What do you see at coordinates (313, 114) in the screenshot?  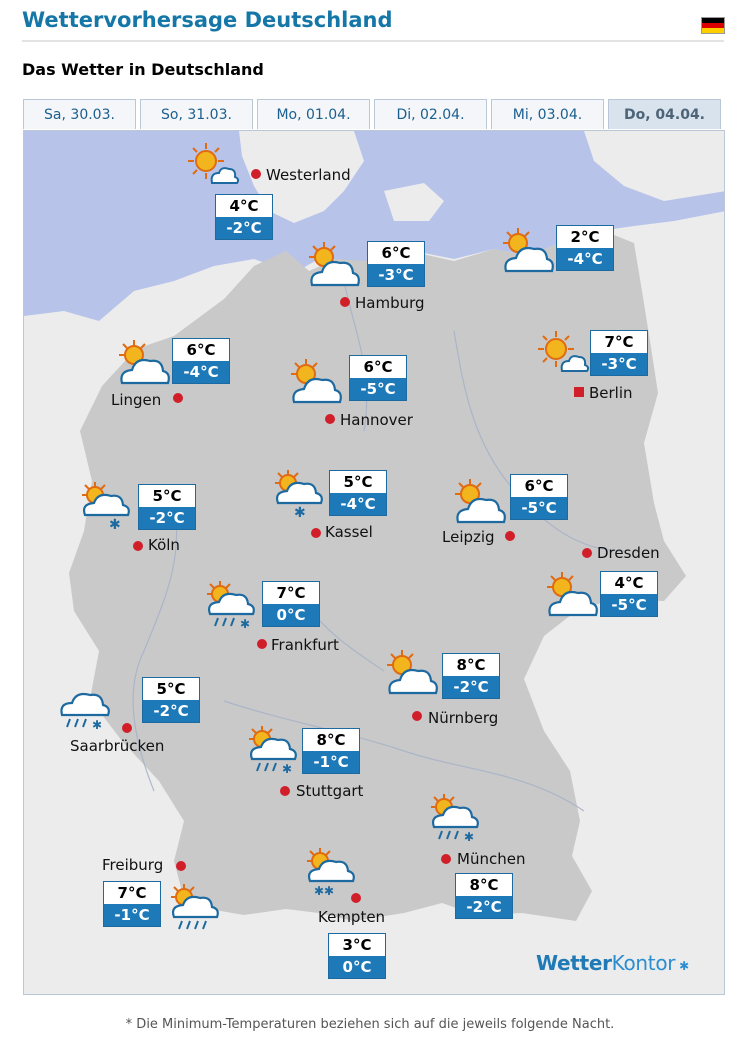 I see `tab-mo-01-04: Mo, 01.04.` at bounding box center [313, 114].